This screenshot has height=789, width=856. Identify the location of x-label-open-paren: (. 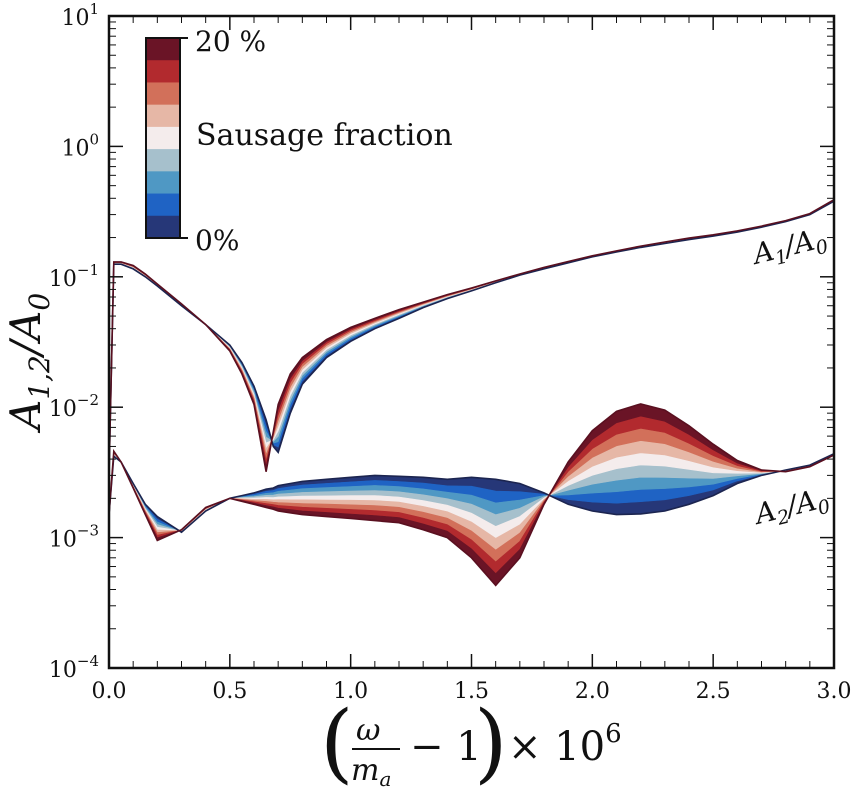
(337, 741).